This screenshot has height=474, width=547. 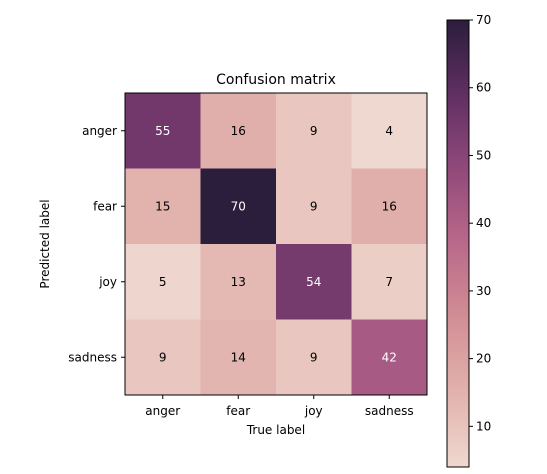 What do you see at coordinates (483, 223) in the screenshot?
I see `colorbar-tick-label: 40` at bounding box center [483, 223].